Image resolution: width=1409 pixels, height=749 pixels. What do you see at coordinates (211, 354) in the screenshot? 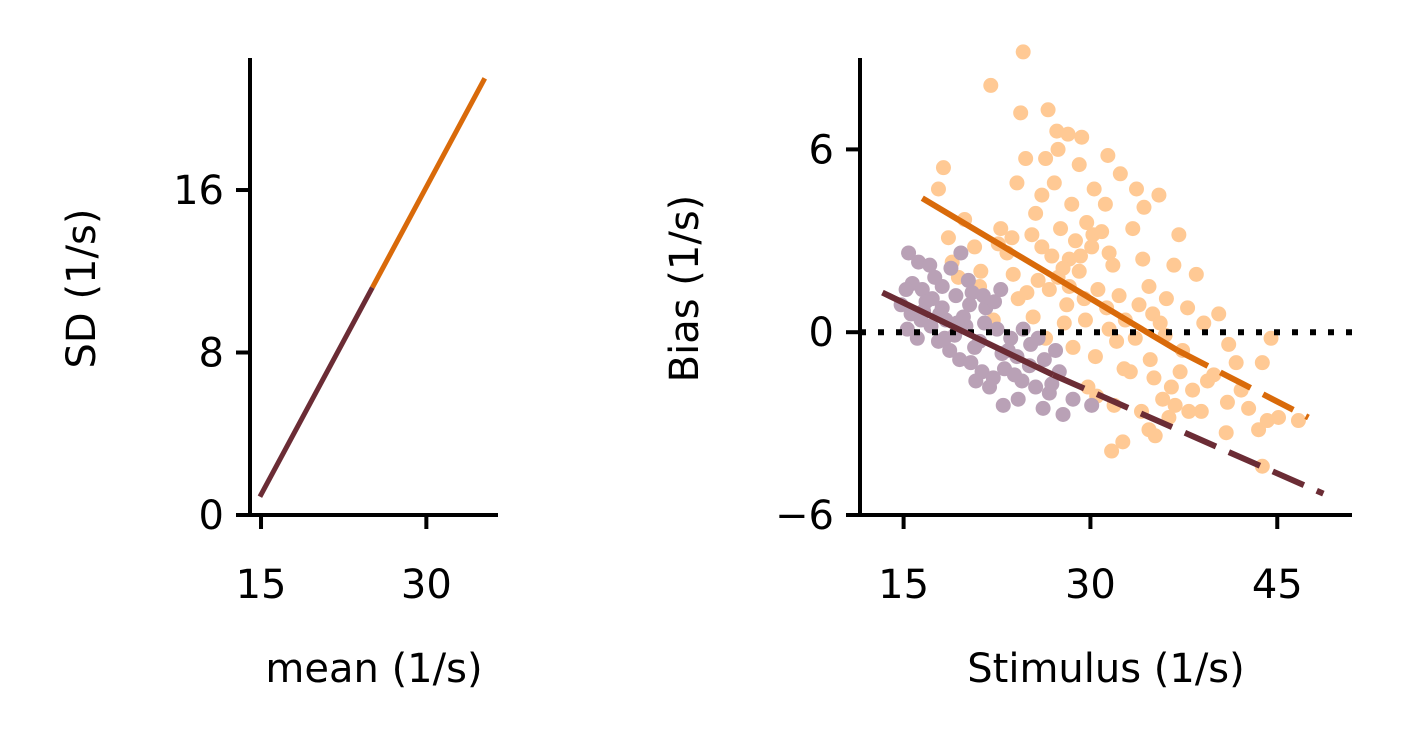
I see `y-tick-label: 8` at bounding box center [211, 354].